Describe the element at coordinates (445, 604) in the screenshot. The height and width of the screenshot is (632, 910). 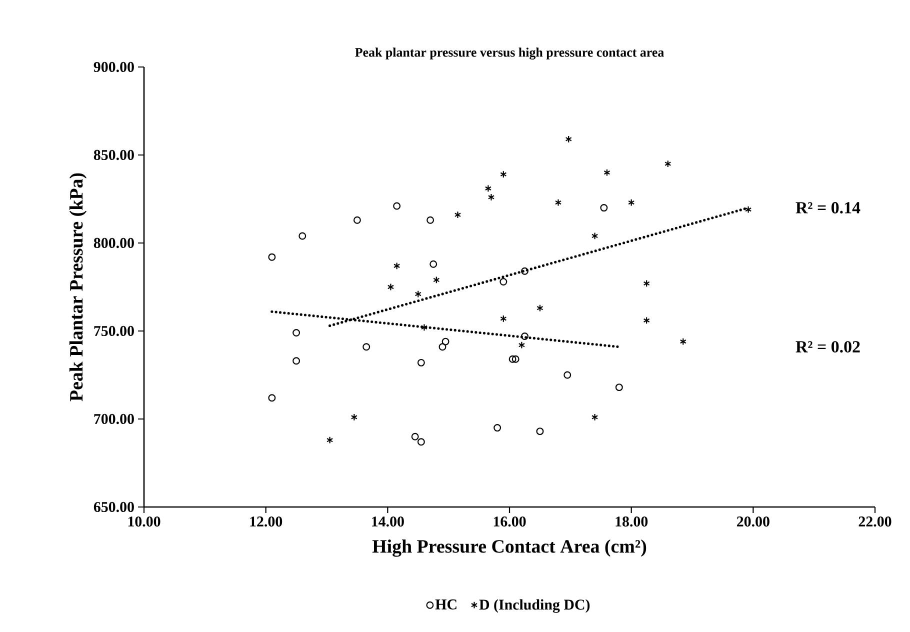
I see `legend-label: HC` at that location.